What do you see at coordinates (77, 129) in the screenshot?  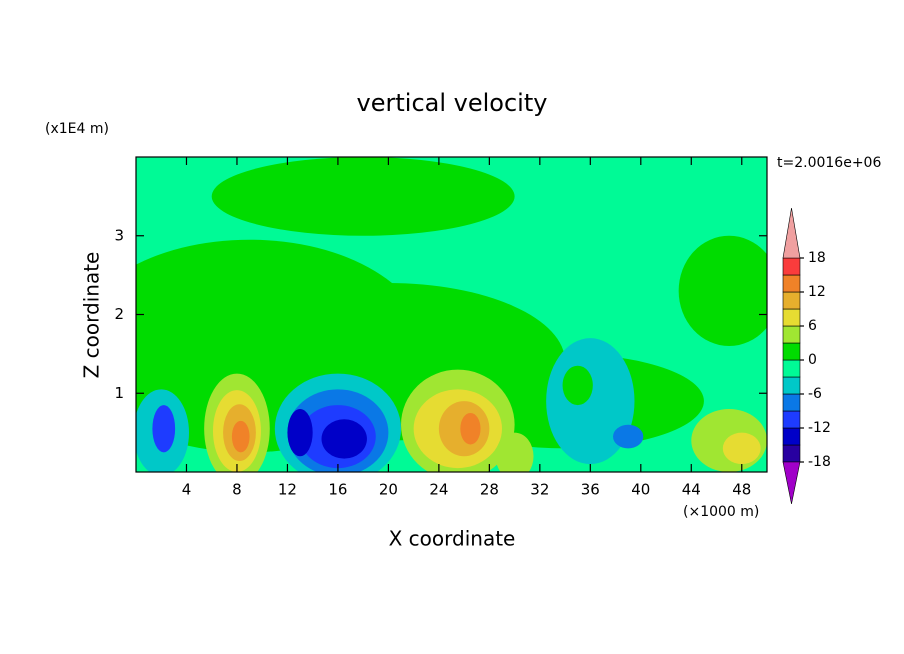 I see `y-unit: (x1E4 m)` at bounding box center [77, 129].